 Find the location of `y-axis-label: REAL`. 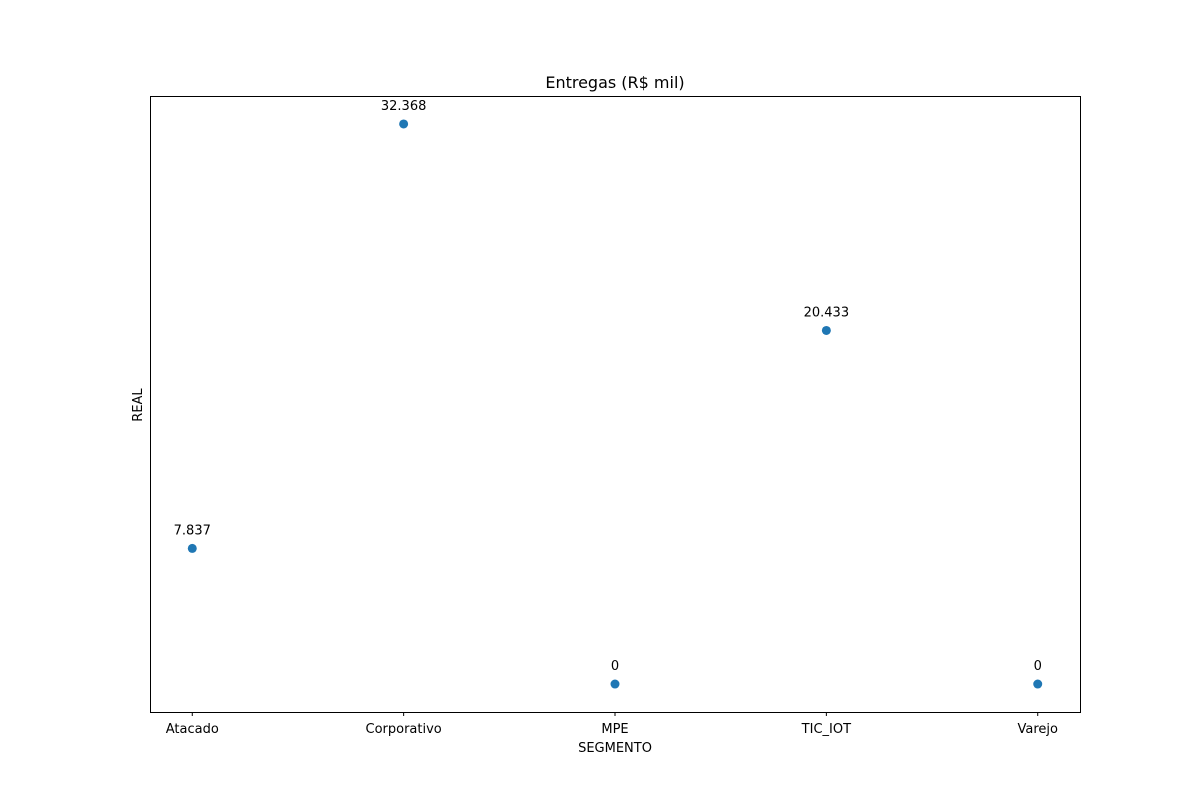

y-axis-label: REAL is located at coordinates (138, 405).